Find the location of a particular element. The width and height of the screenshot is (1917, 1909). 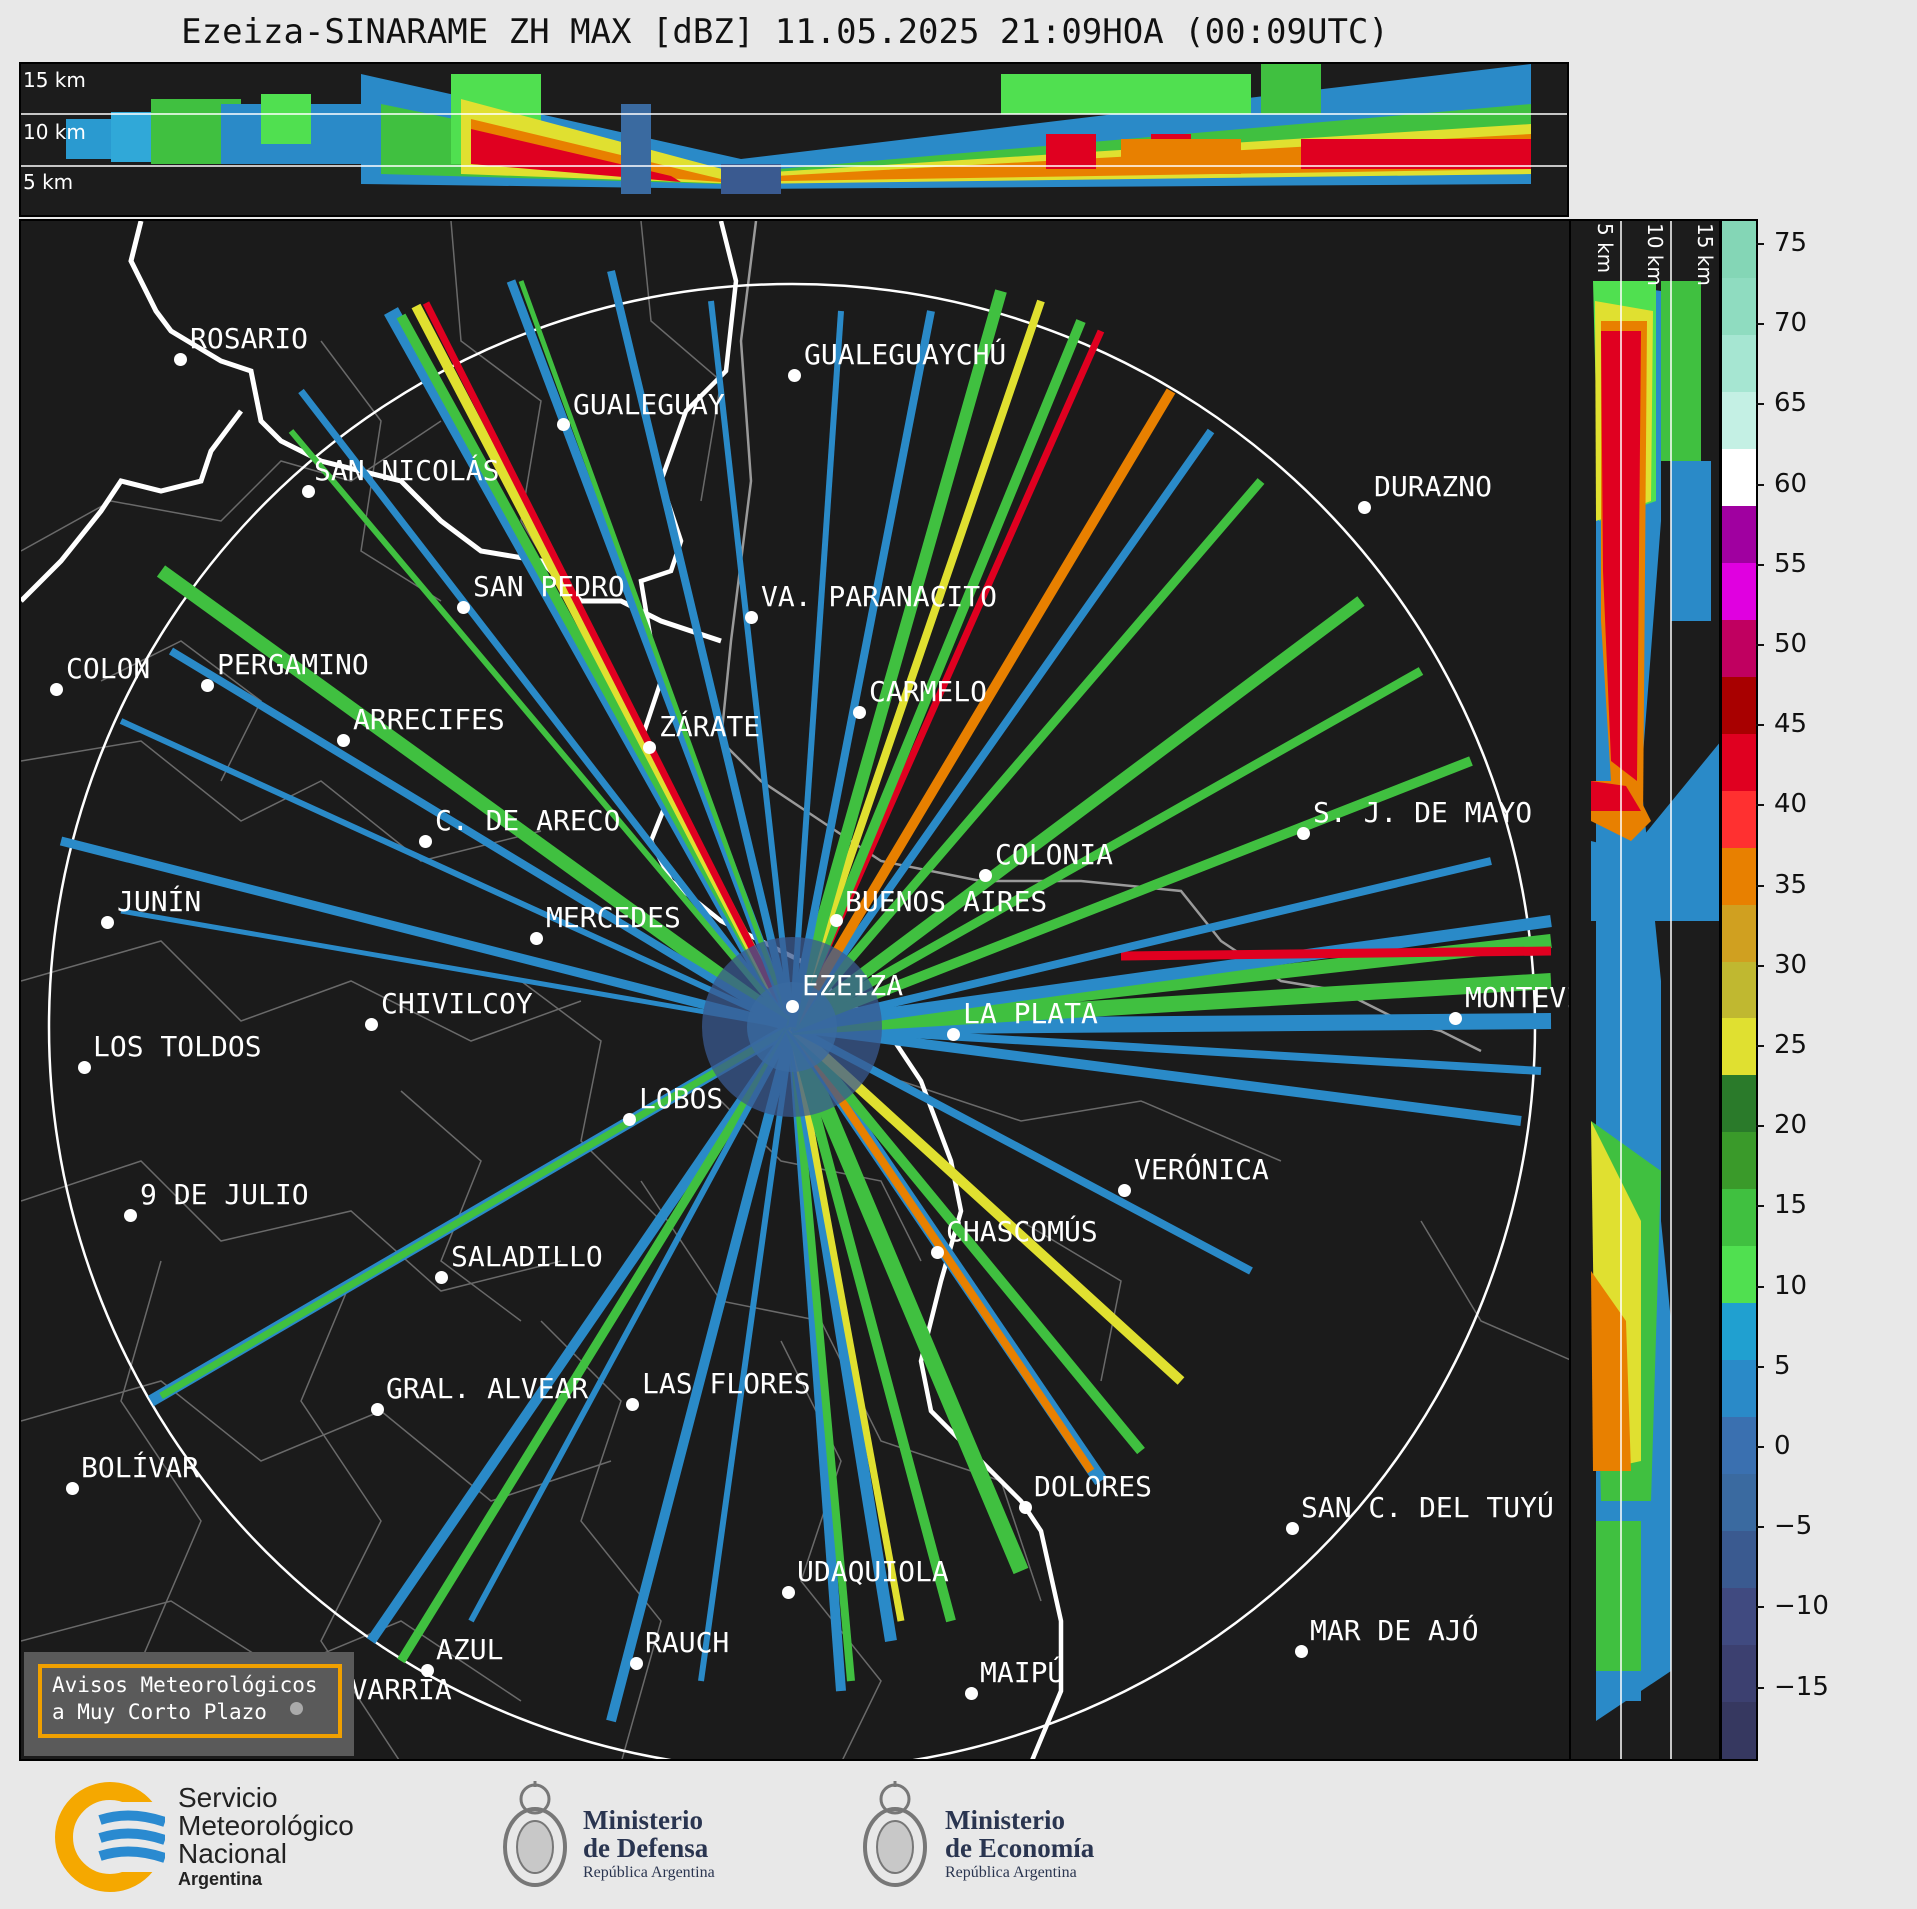

top-cross-section-plot is located at coordinates (794, 129).